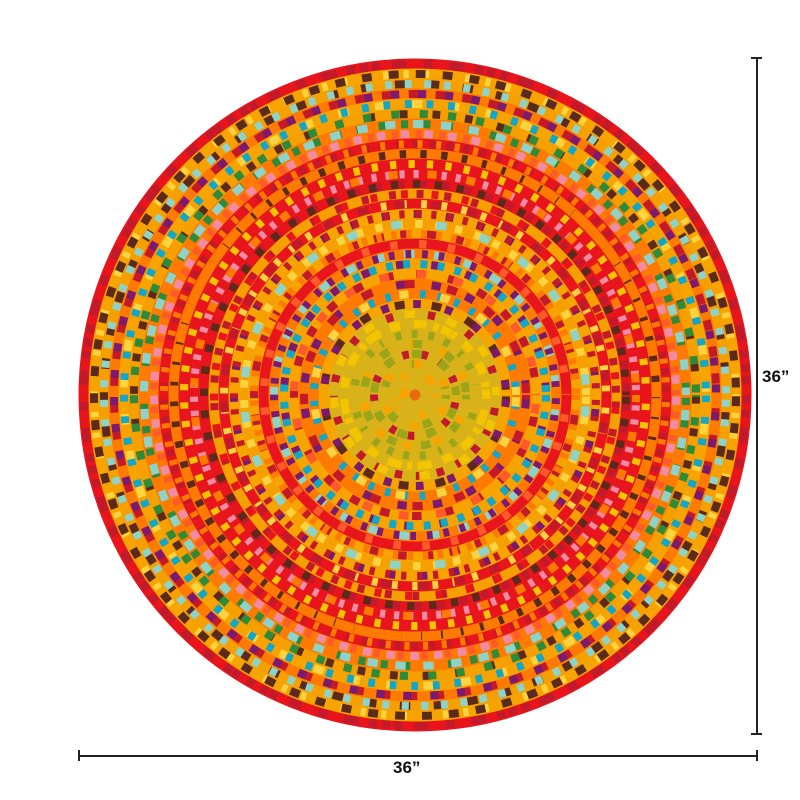 The width and height of the screenshot is (800, 800). What do you see at coordinates (756, 58) in the screenshot?
I see `height-dimension-cap-top` at bounding box center [756, 58].